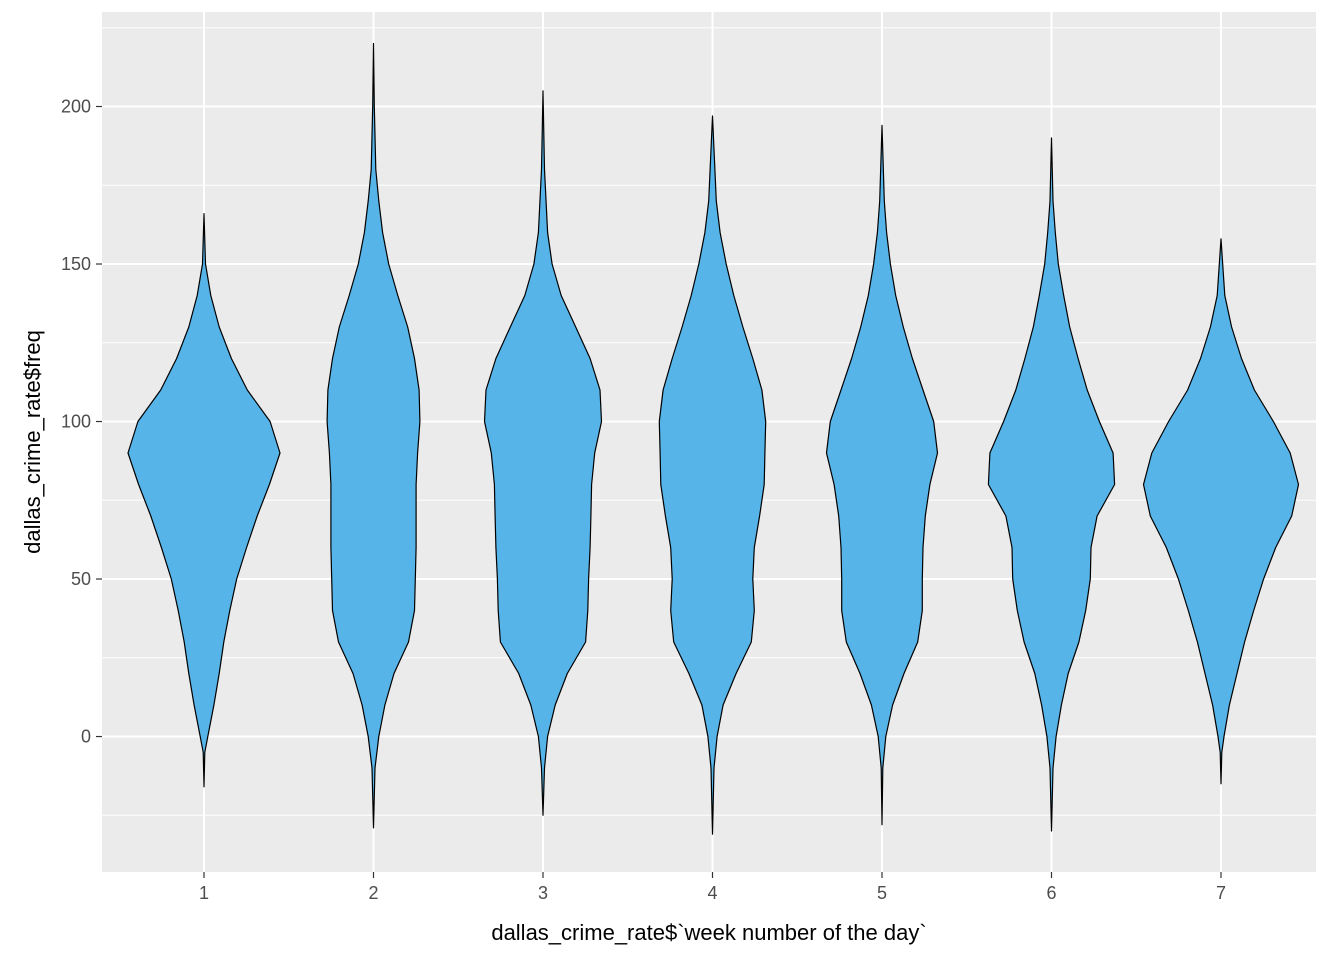 The width and height of the screenshot is (1344, 960). What do you see at coordinates (1051, 893) in the screenshot?
I see `x-tick-label: 6` at bounding box center [1051, 893].